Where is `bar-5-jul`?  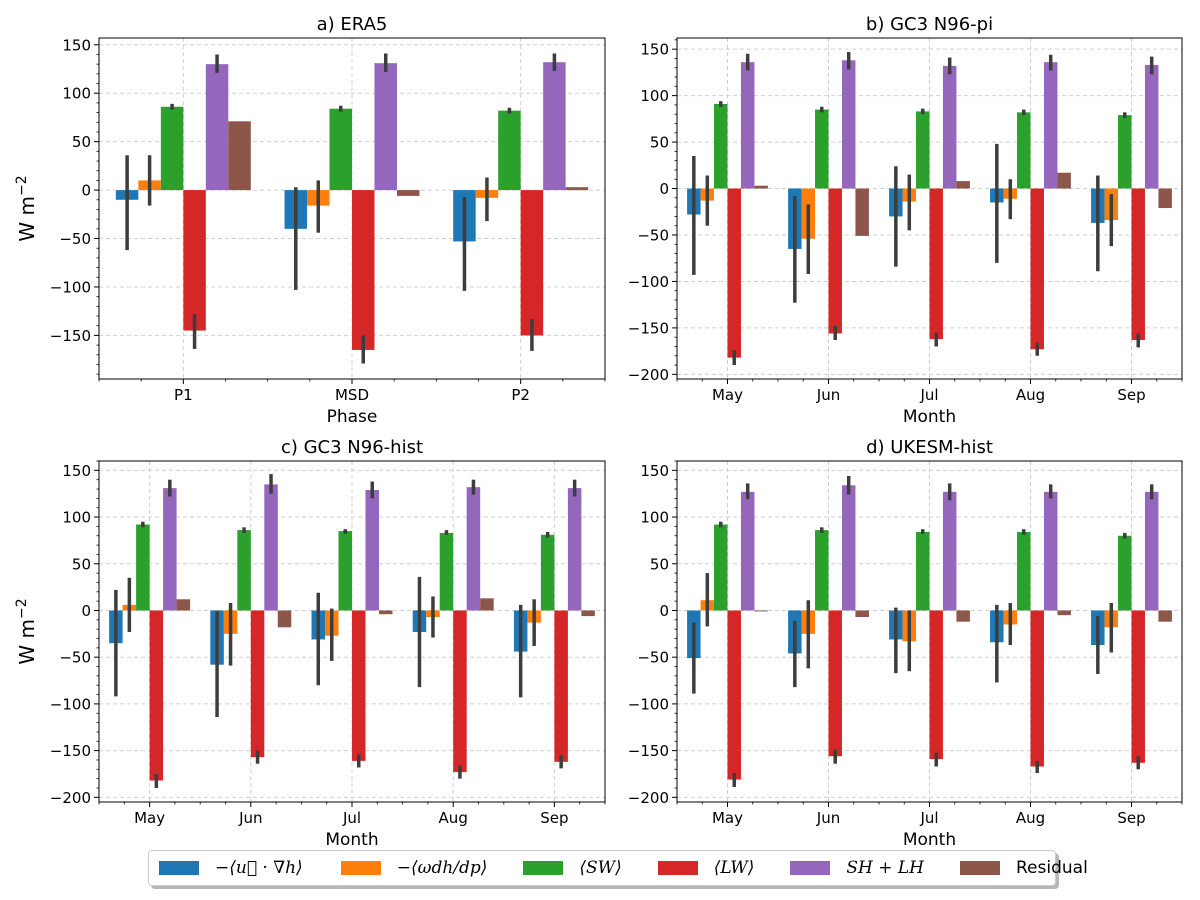
bar-5-jul is located at coordinates (949, 551).